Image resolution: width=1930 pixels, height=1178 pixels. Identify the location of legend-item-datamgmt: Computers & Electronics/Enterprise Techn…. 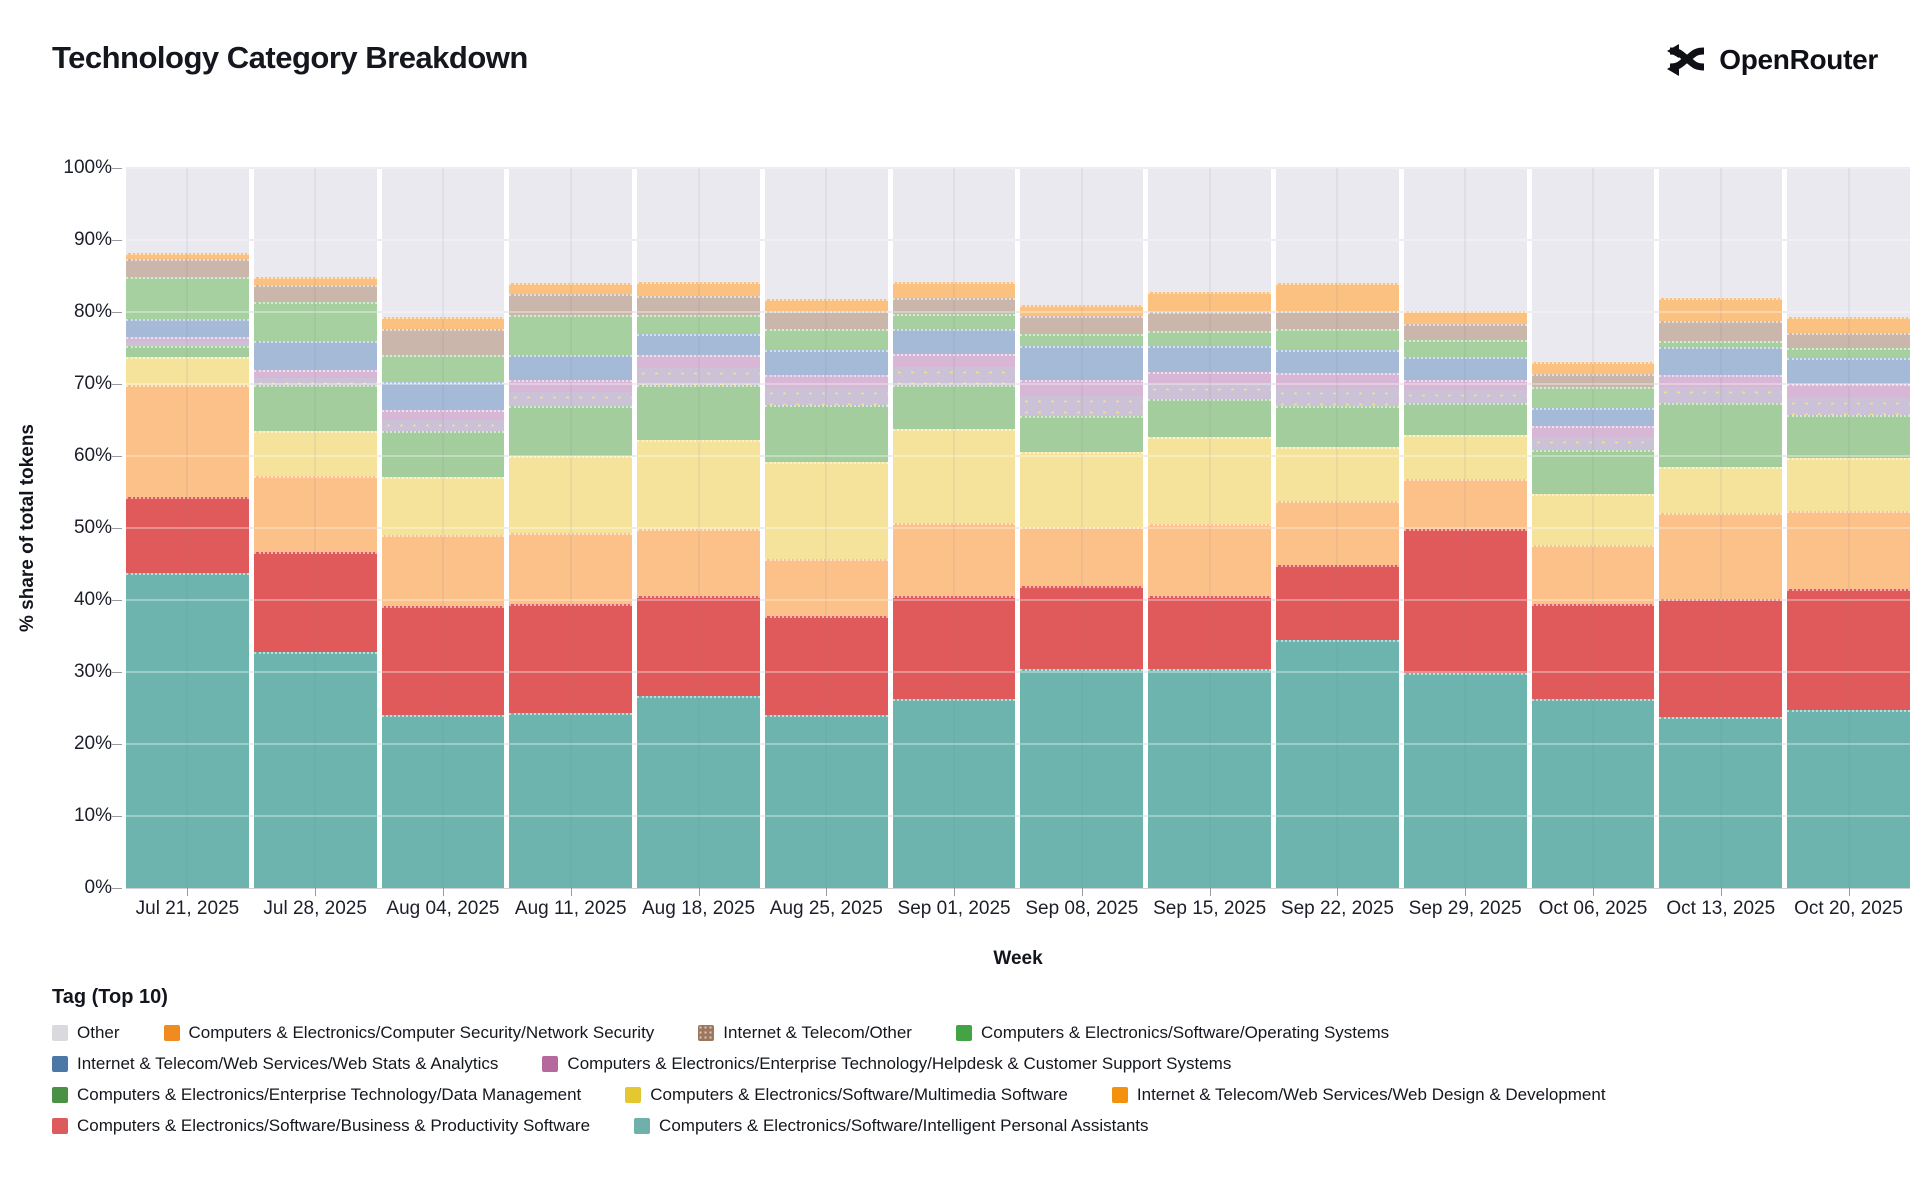
(316, 1095).